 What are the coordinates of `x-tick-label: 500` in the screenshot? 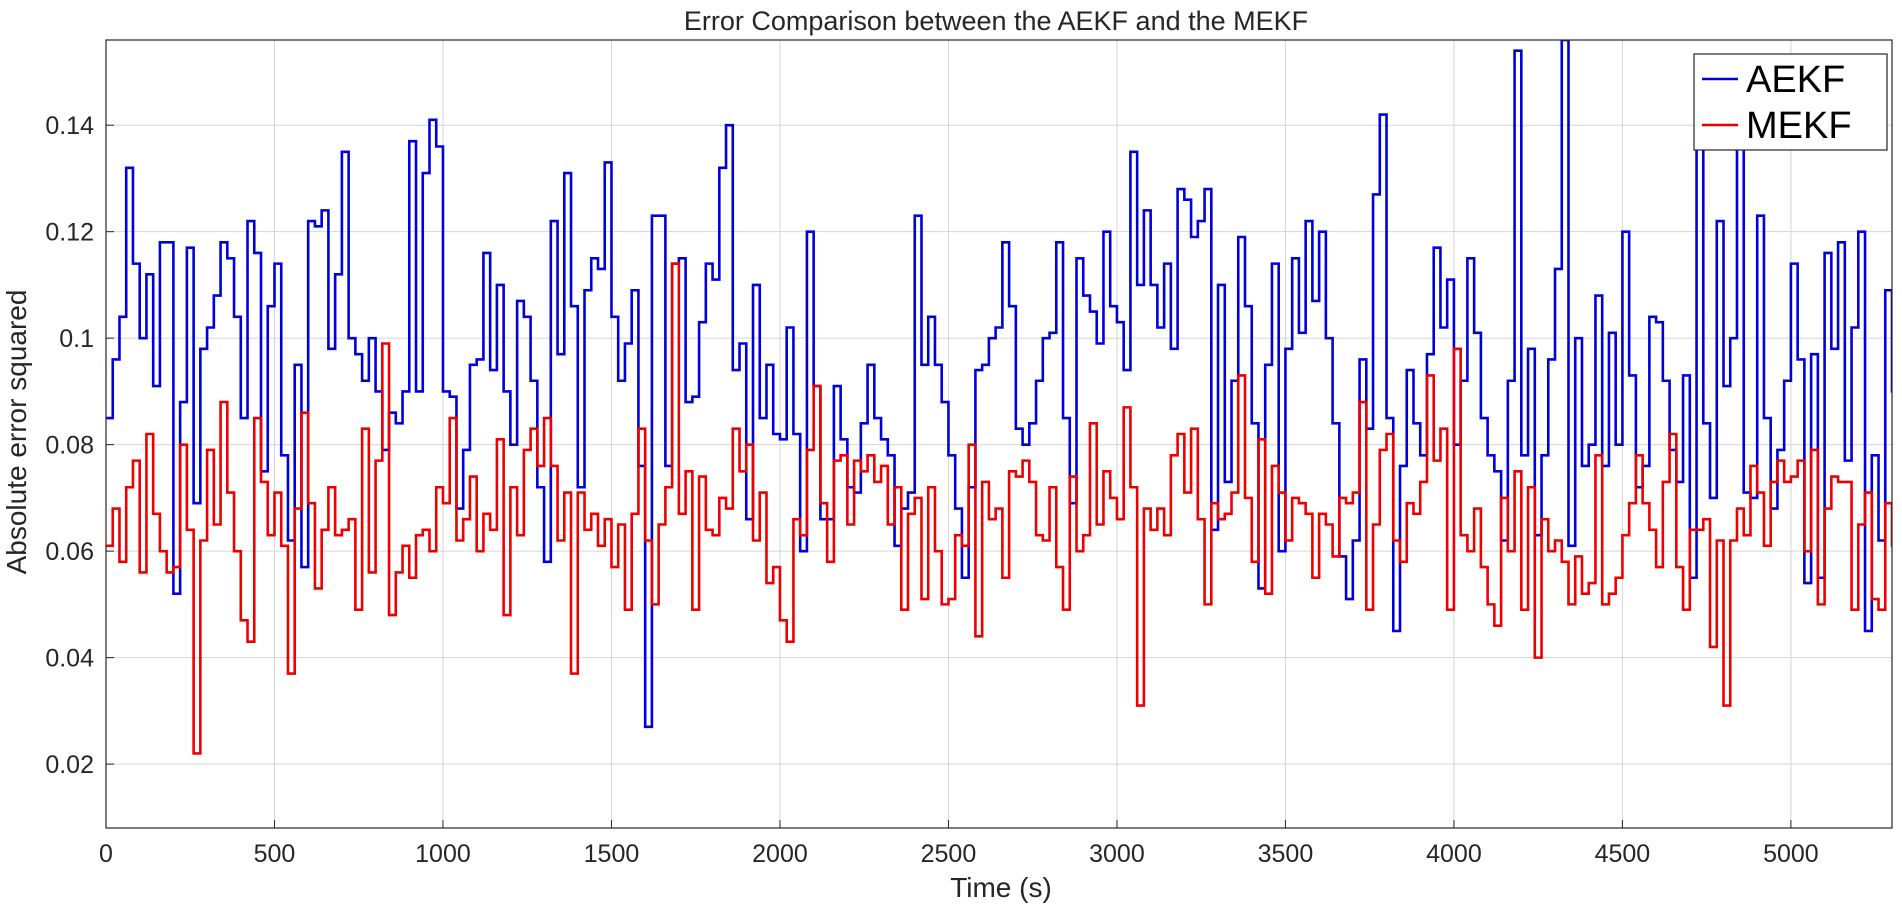 It's located at (275, 854).